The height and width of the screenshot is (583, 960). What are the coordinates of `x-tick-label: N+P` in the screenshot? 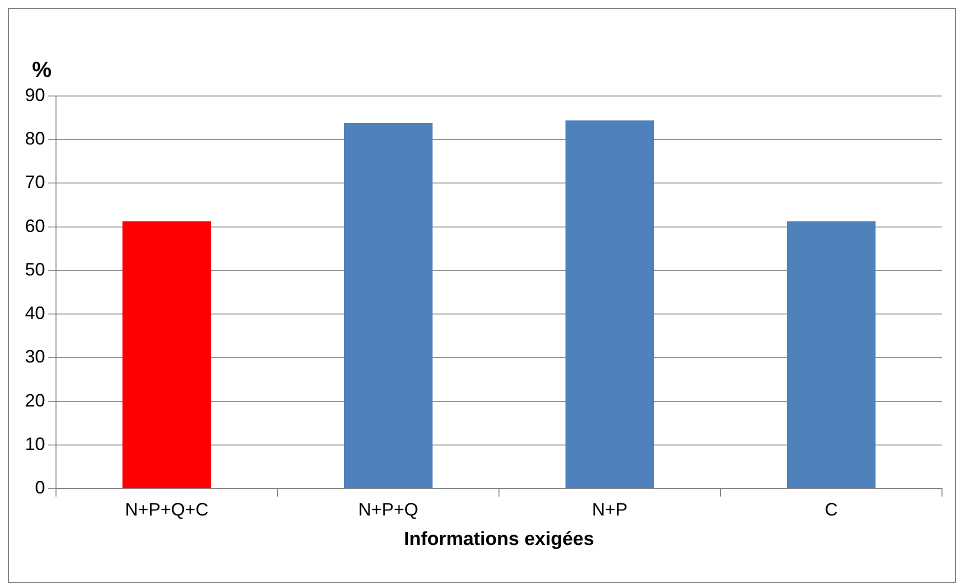 It's located at (610, 509).